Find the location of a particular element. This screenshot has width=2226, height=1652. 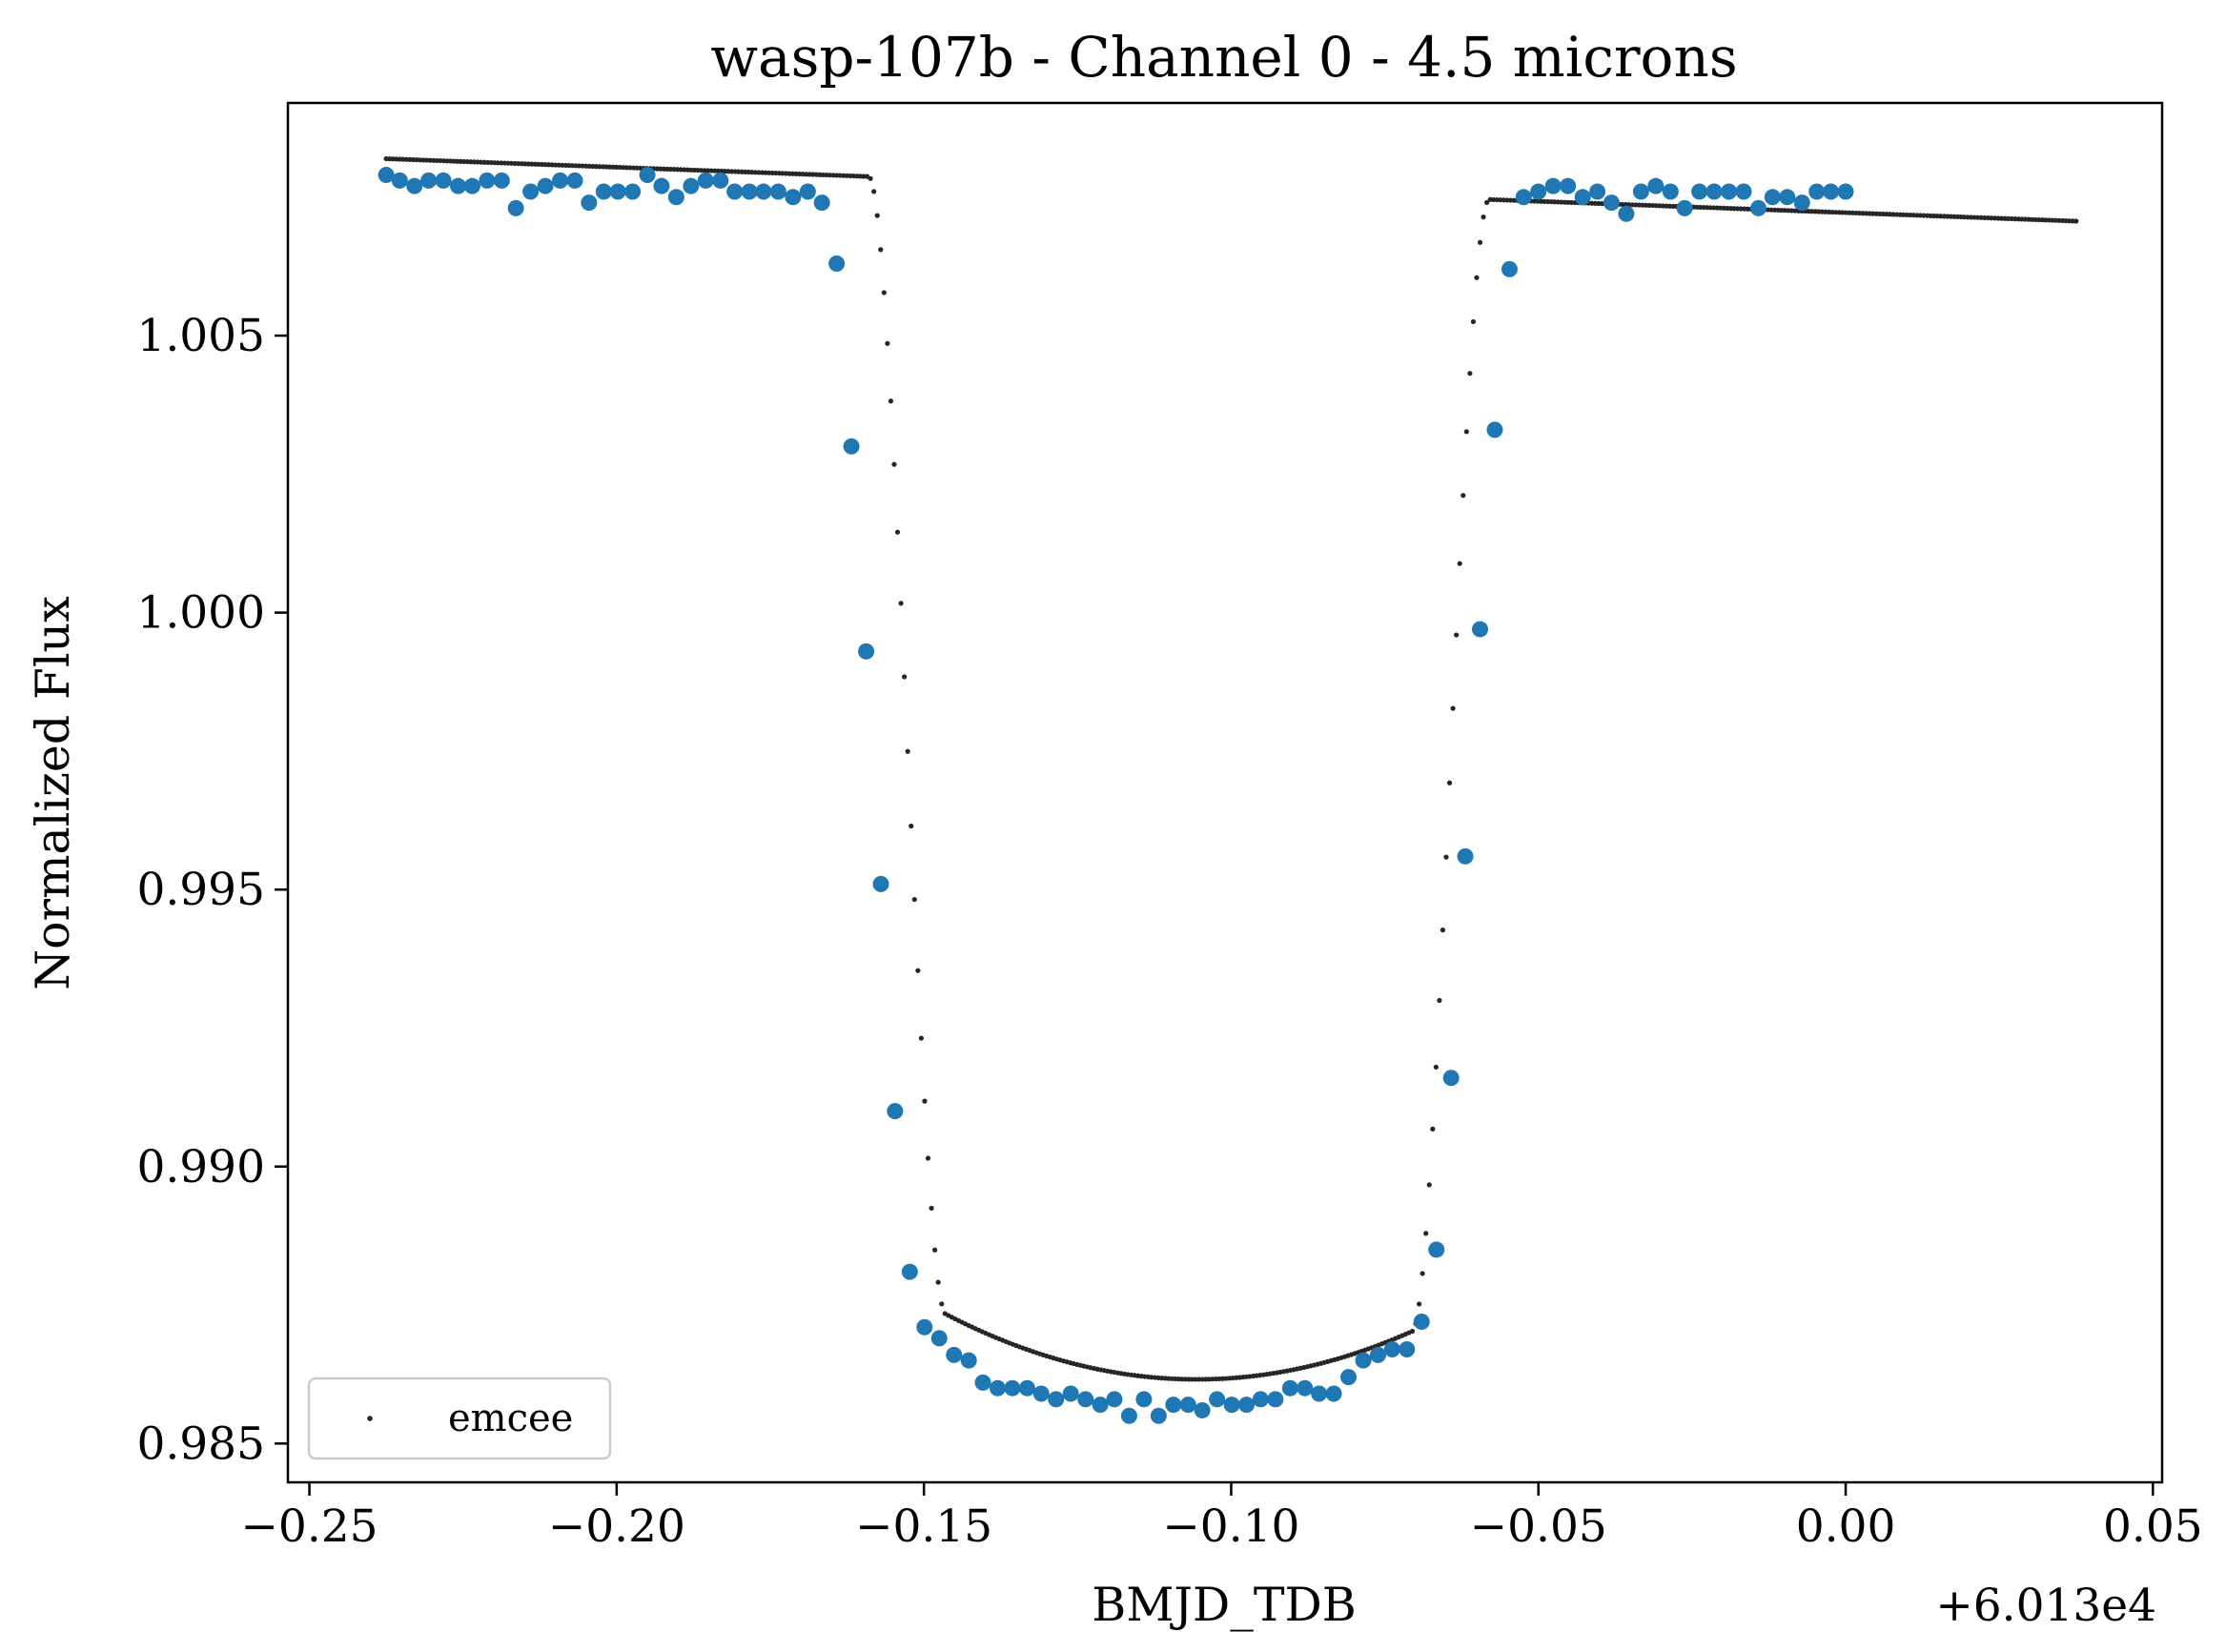

x-tick-label: −0.05 is located at coordinates (1538, 1526).